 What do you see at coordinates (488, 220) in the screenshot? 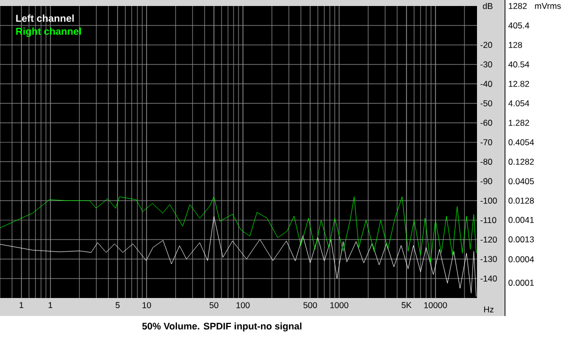
I see `y2-tick-label: -110` at bounding box center [488, 220].